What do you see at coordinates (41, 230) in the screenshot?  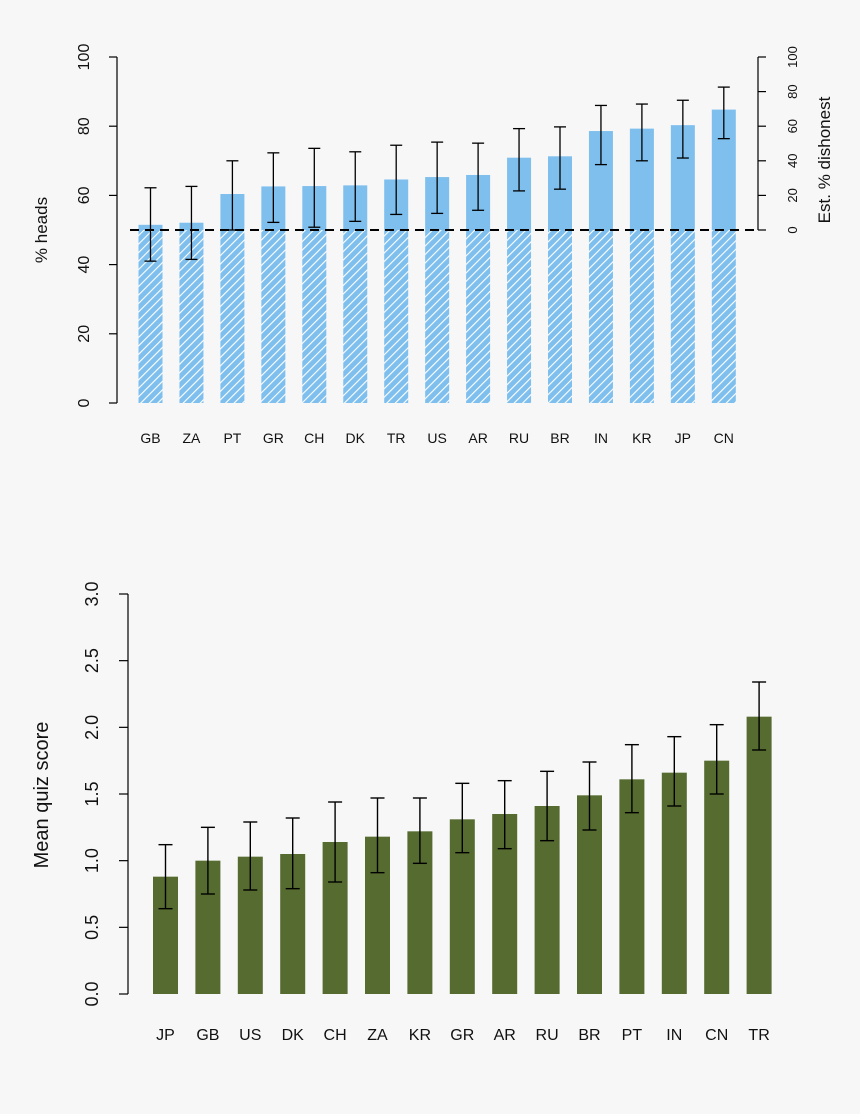 I see `top-y-axis-title: % heads` at bounding box center [41, 230].